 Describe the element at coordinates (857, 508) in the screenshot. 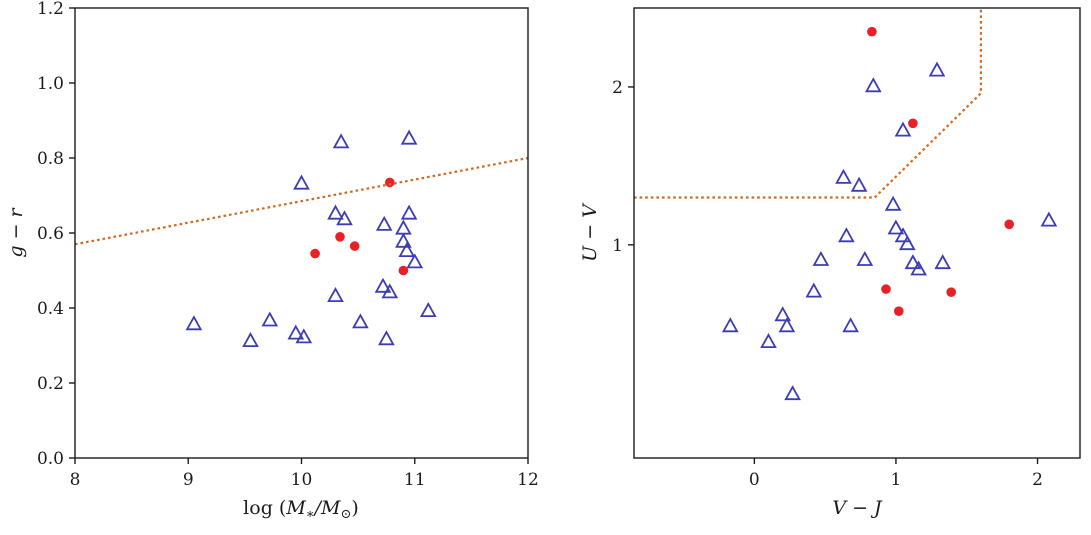

I see `right-x-axis-label: V − J` at that location.